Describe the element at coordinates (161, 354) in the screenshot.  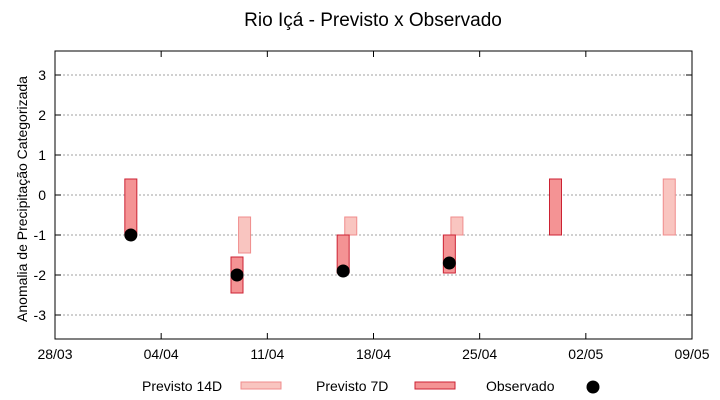
I see `x-tick-label: 04/04` at that location.